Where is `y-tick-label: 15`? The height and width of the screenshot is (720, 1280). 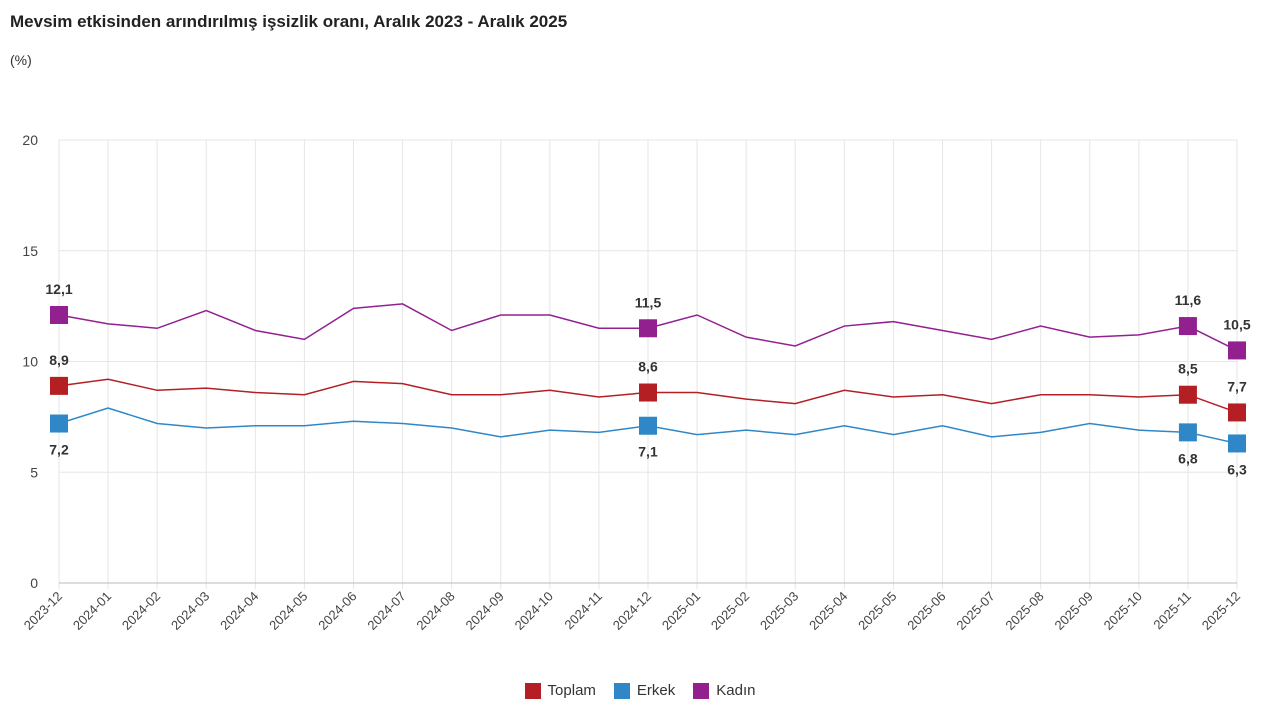 y-tick-label: 15 is located at coordinates (30, 251).